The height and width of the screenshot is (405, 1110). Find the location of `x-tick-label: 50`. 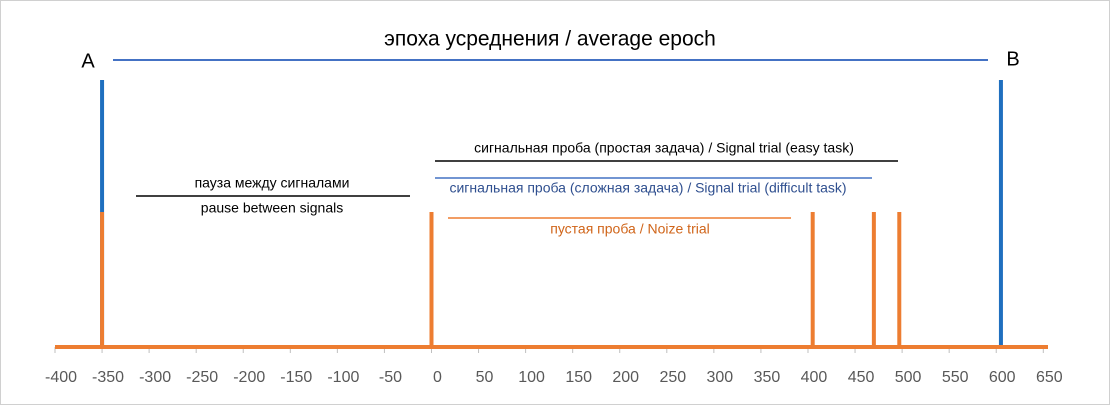

x-tick-label: 50 is located at coordinates (485, 377).